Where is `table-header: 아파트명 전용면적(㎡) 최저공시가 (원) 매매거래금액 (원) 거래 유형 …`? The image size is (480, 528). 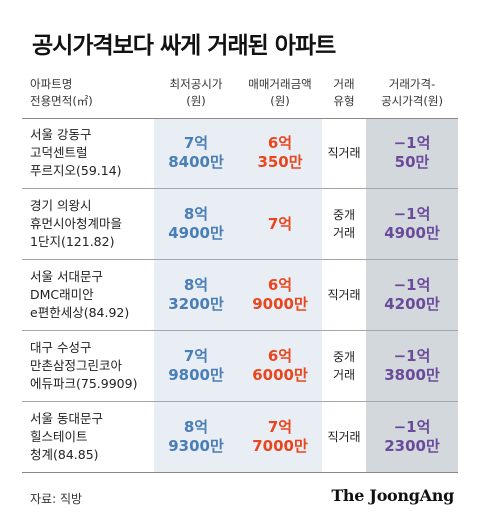 table-header: 아파트명 전용면적(㎡) 최저공시가 (원) 매매거래금액 (원) 거래 유형 … is located at coordinates (240, 95).